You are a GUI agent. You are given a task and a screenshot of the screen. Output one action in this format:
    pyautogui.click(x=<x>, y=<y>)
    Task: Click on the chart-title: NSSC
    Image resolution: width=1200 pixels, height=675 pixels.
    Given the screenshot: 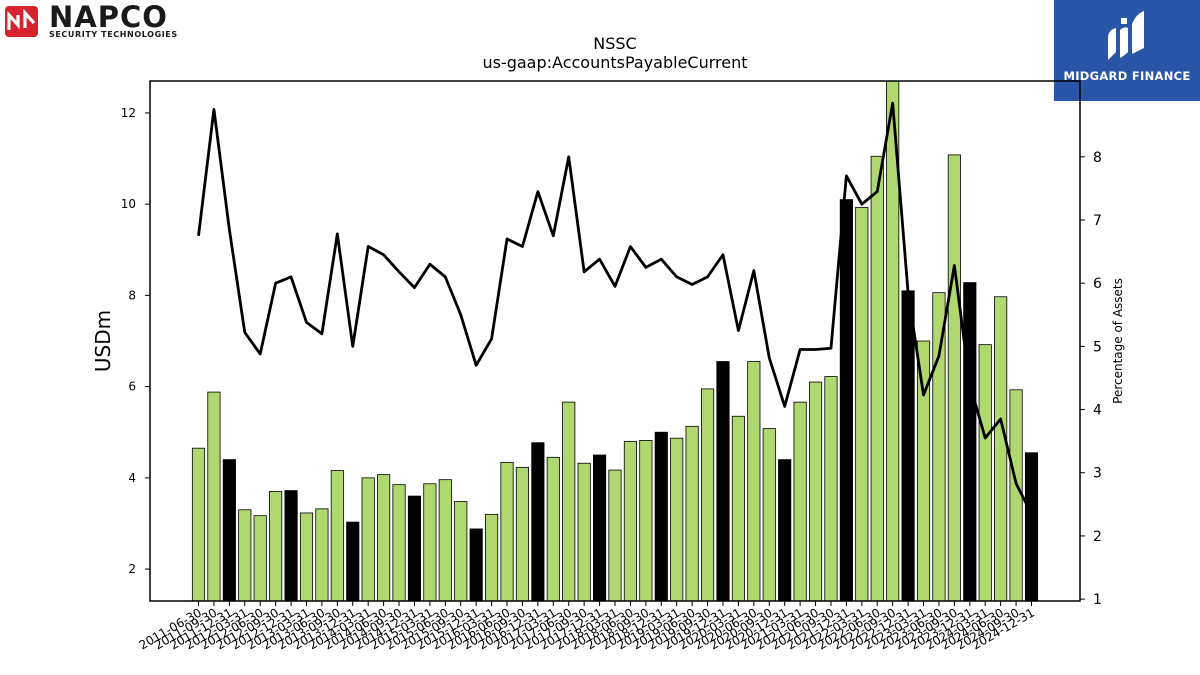 What is the action you would take?
    pyautogui.click(x=614, y=43)
    